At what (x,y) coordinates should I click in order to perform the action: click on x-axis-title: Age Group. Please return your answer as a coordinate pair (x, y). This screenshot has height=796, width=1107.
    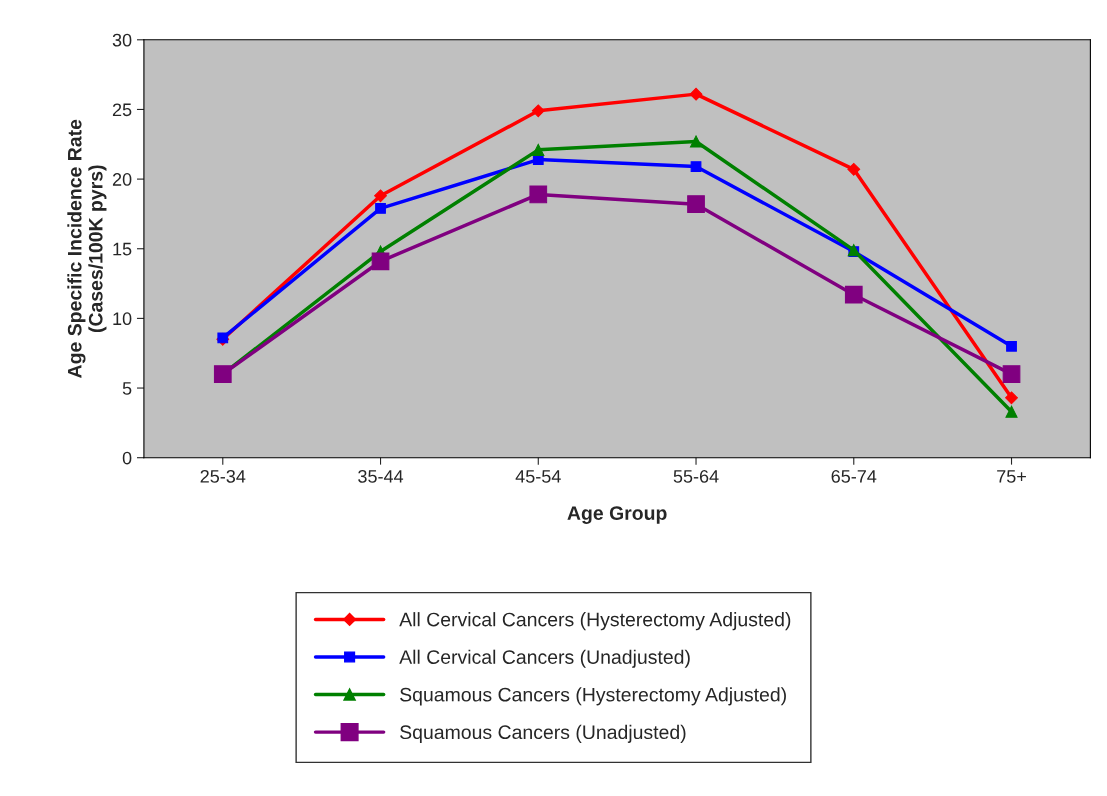
    Looking at the image, I should click on (617, 515).